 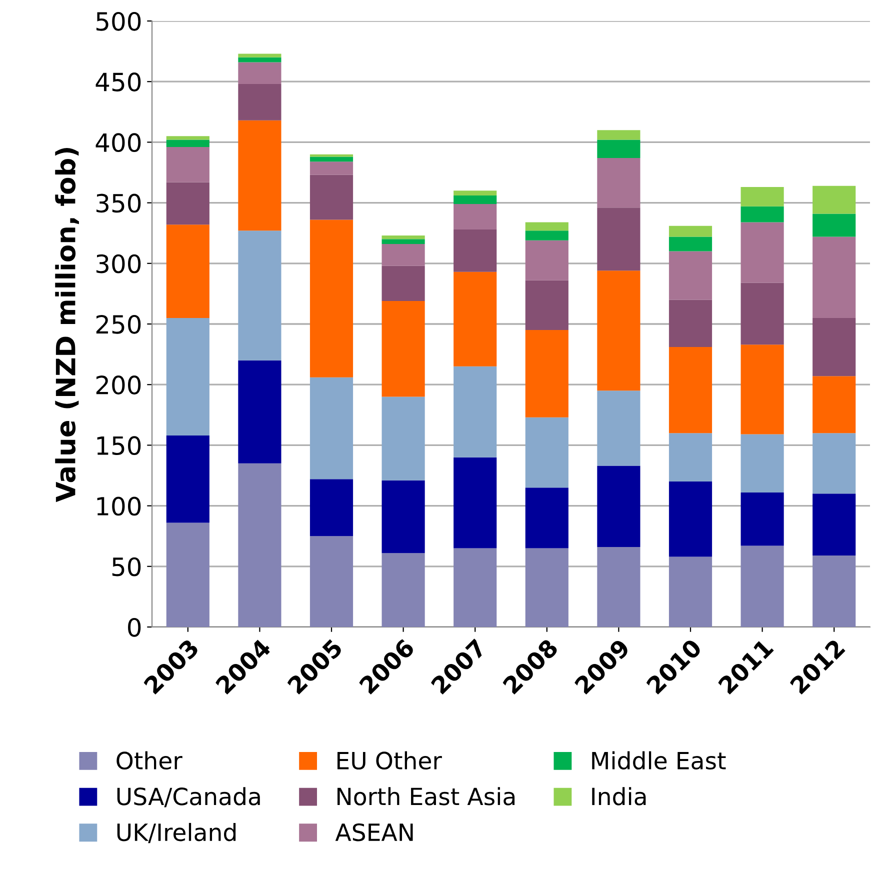 What do you see at coordinates (134, 627) in the screenshot?
I see `y-tick-label: 0` at bounding box center [134, 627].